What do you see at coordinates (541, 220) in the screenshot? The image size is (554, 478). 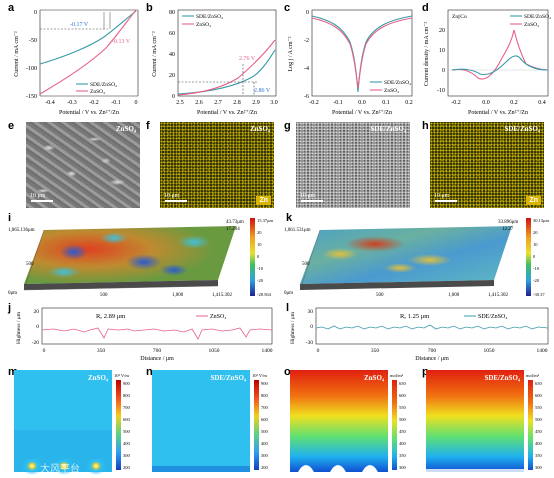 I see `surface-k-cbar: 30.13μm` at bounding box center [541, 220].